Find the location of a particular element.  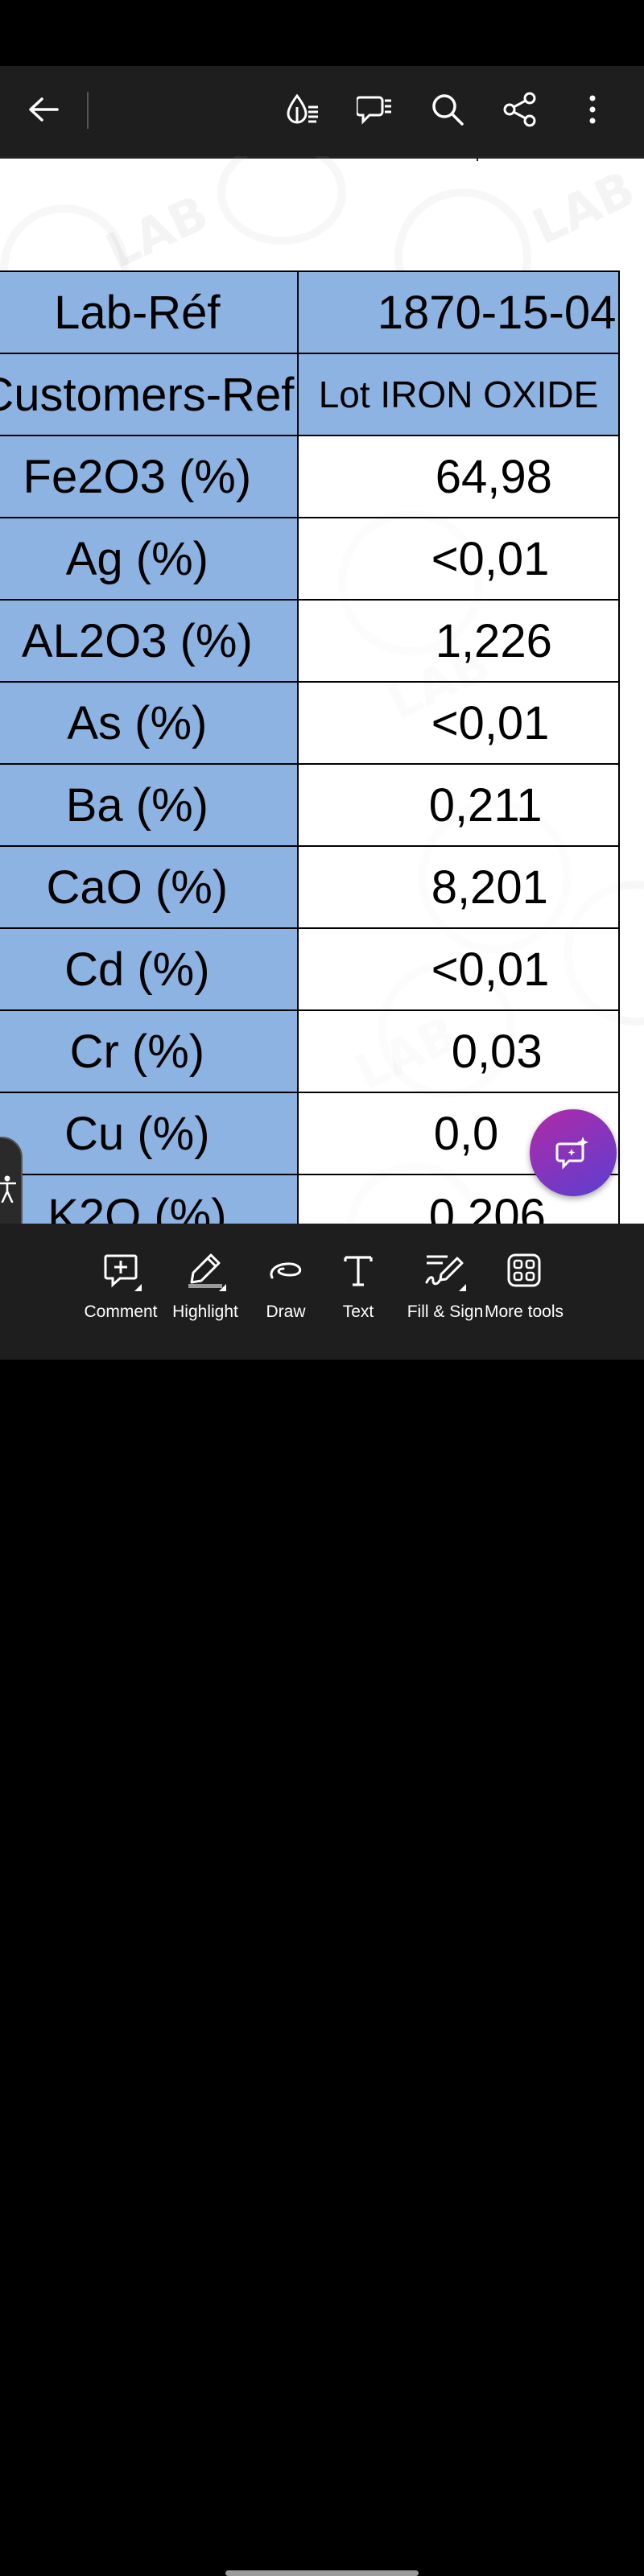

row-value: 1870-15-04 is located at coordinates (458, 312).